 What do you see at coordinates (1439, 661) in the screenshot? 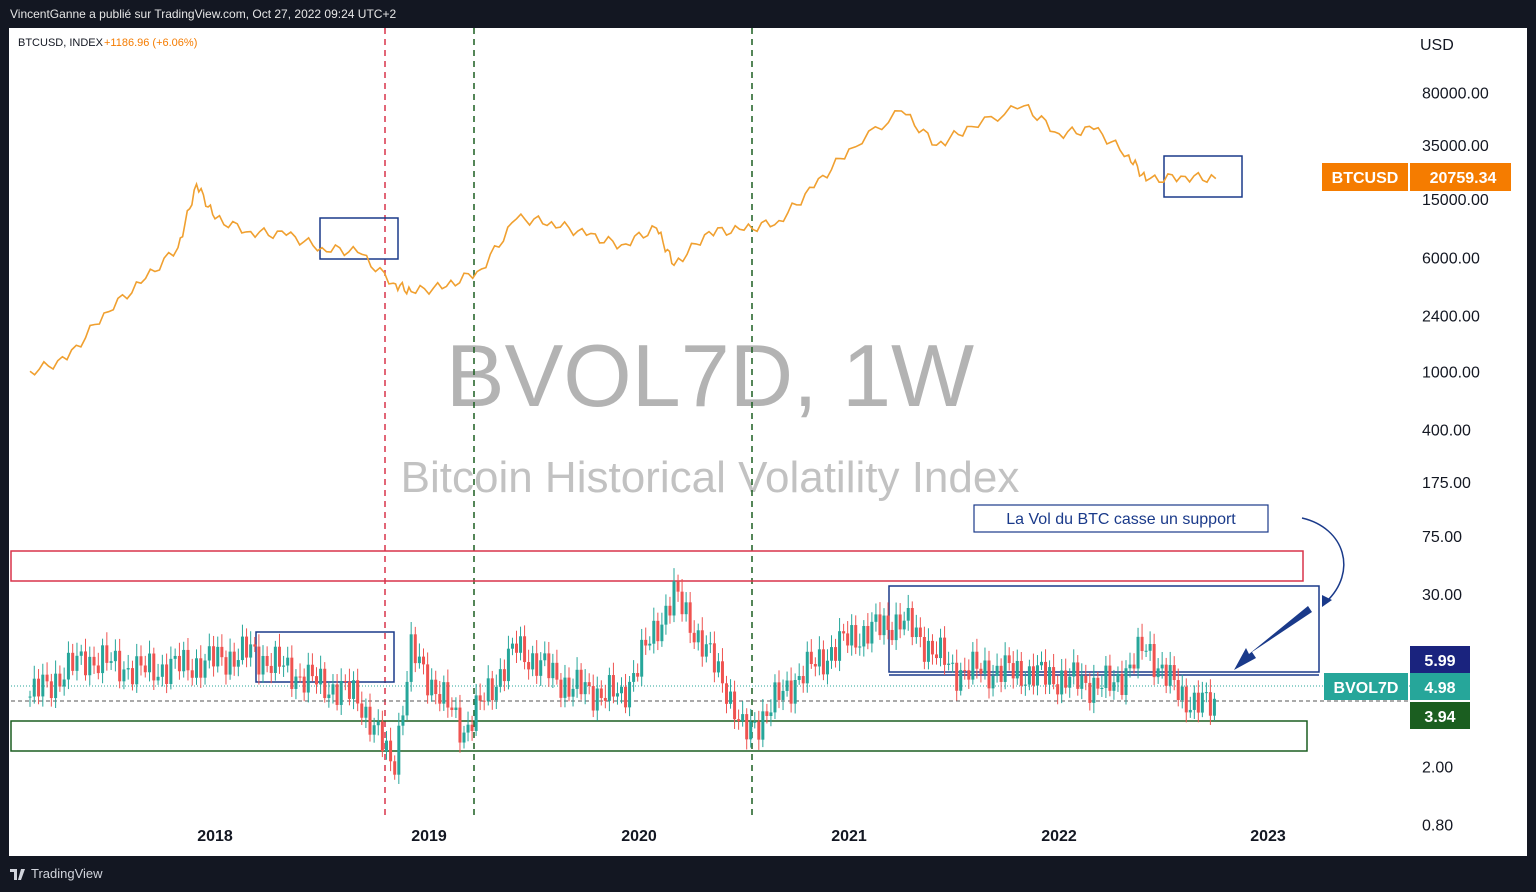
I see `level-599-label: 5.99` at bounding box center [1439, 661].